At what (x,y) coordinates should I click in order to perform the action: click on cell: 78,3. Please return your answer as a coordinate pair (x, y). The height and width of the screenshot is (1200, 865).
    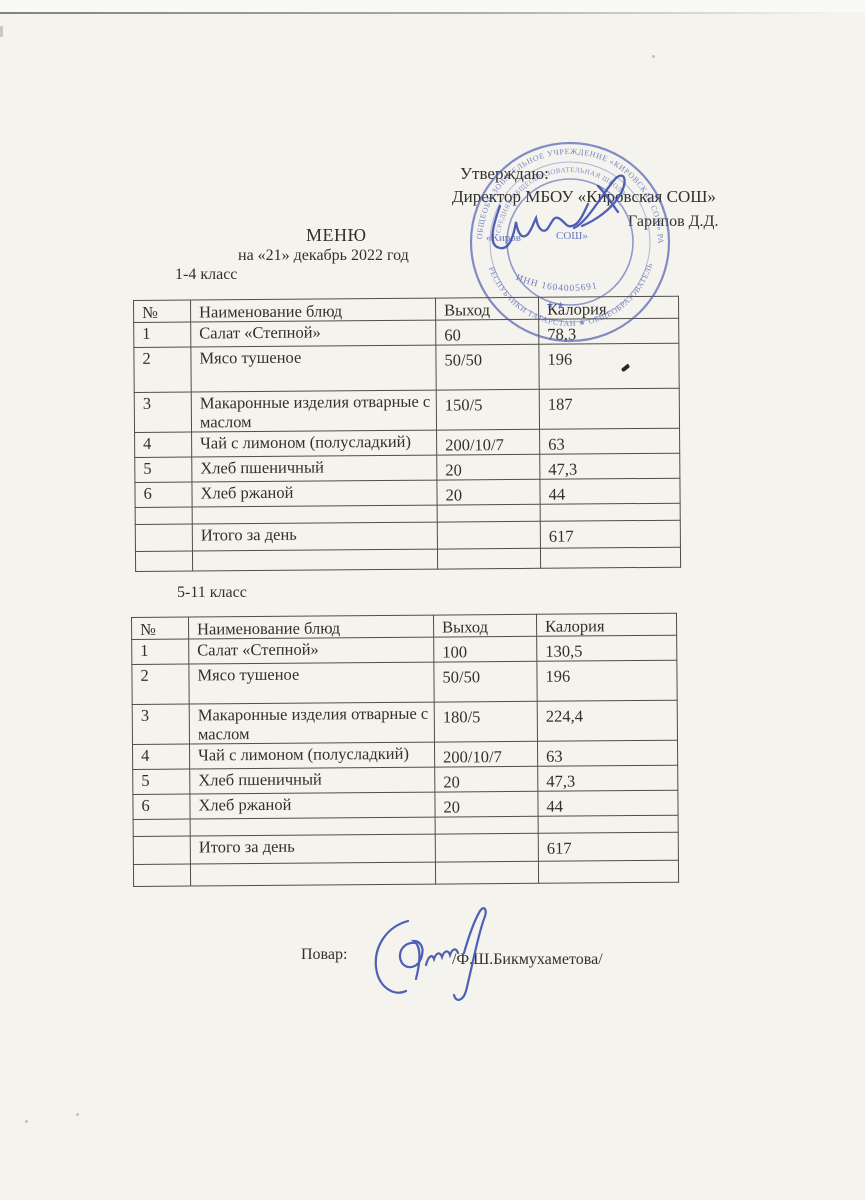
    Looking at the image, I should click on (608, 331).